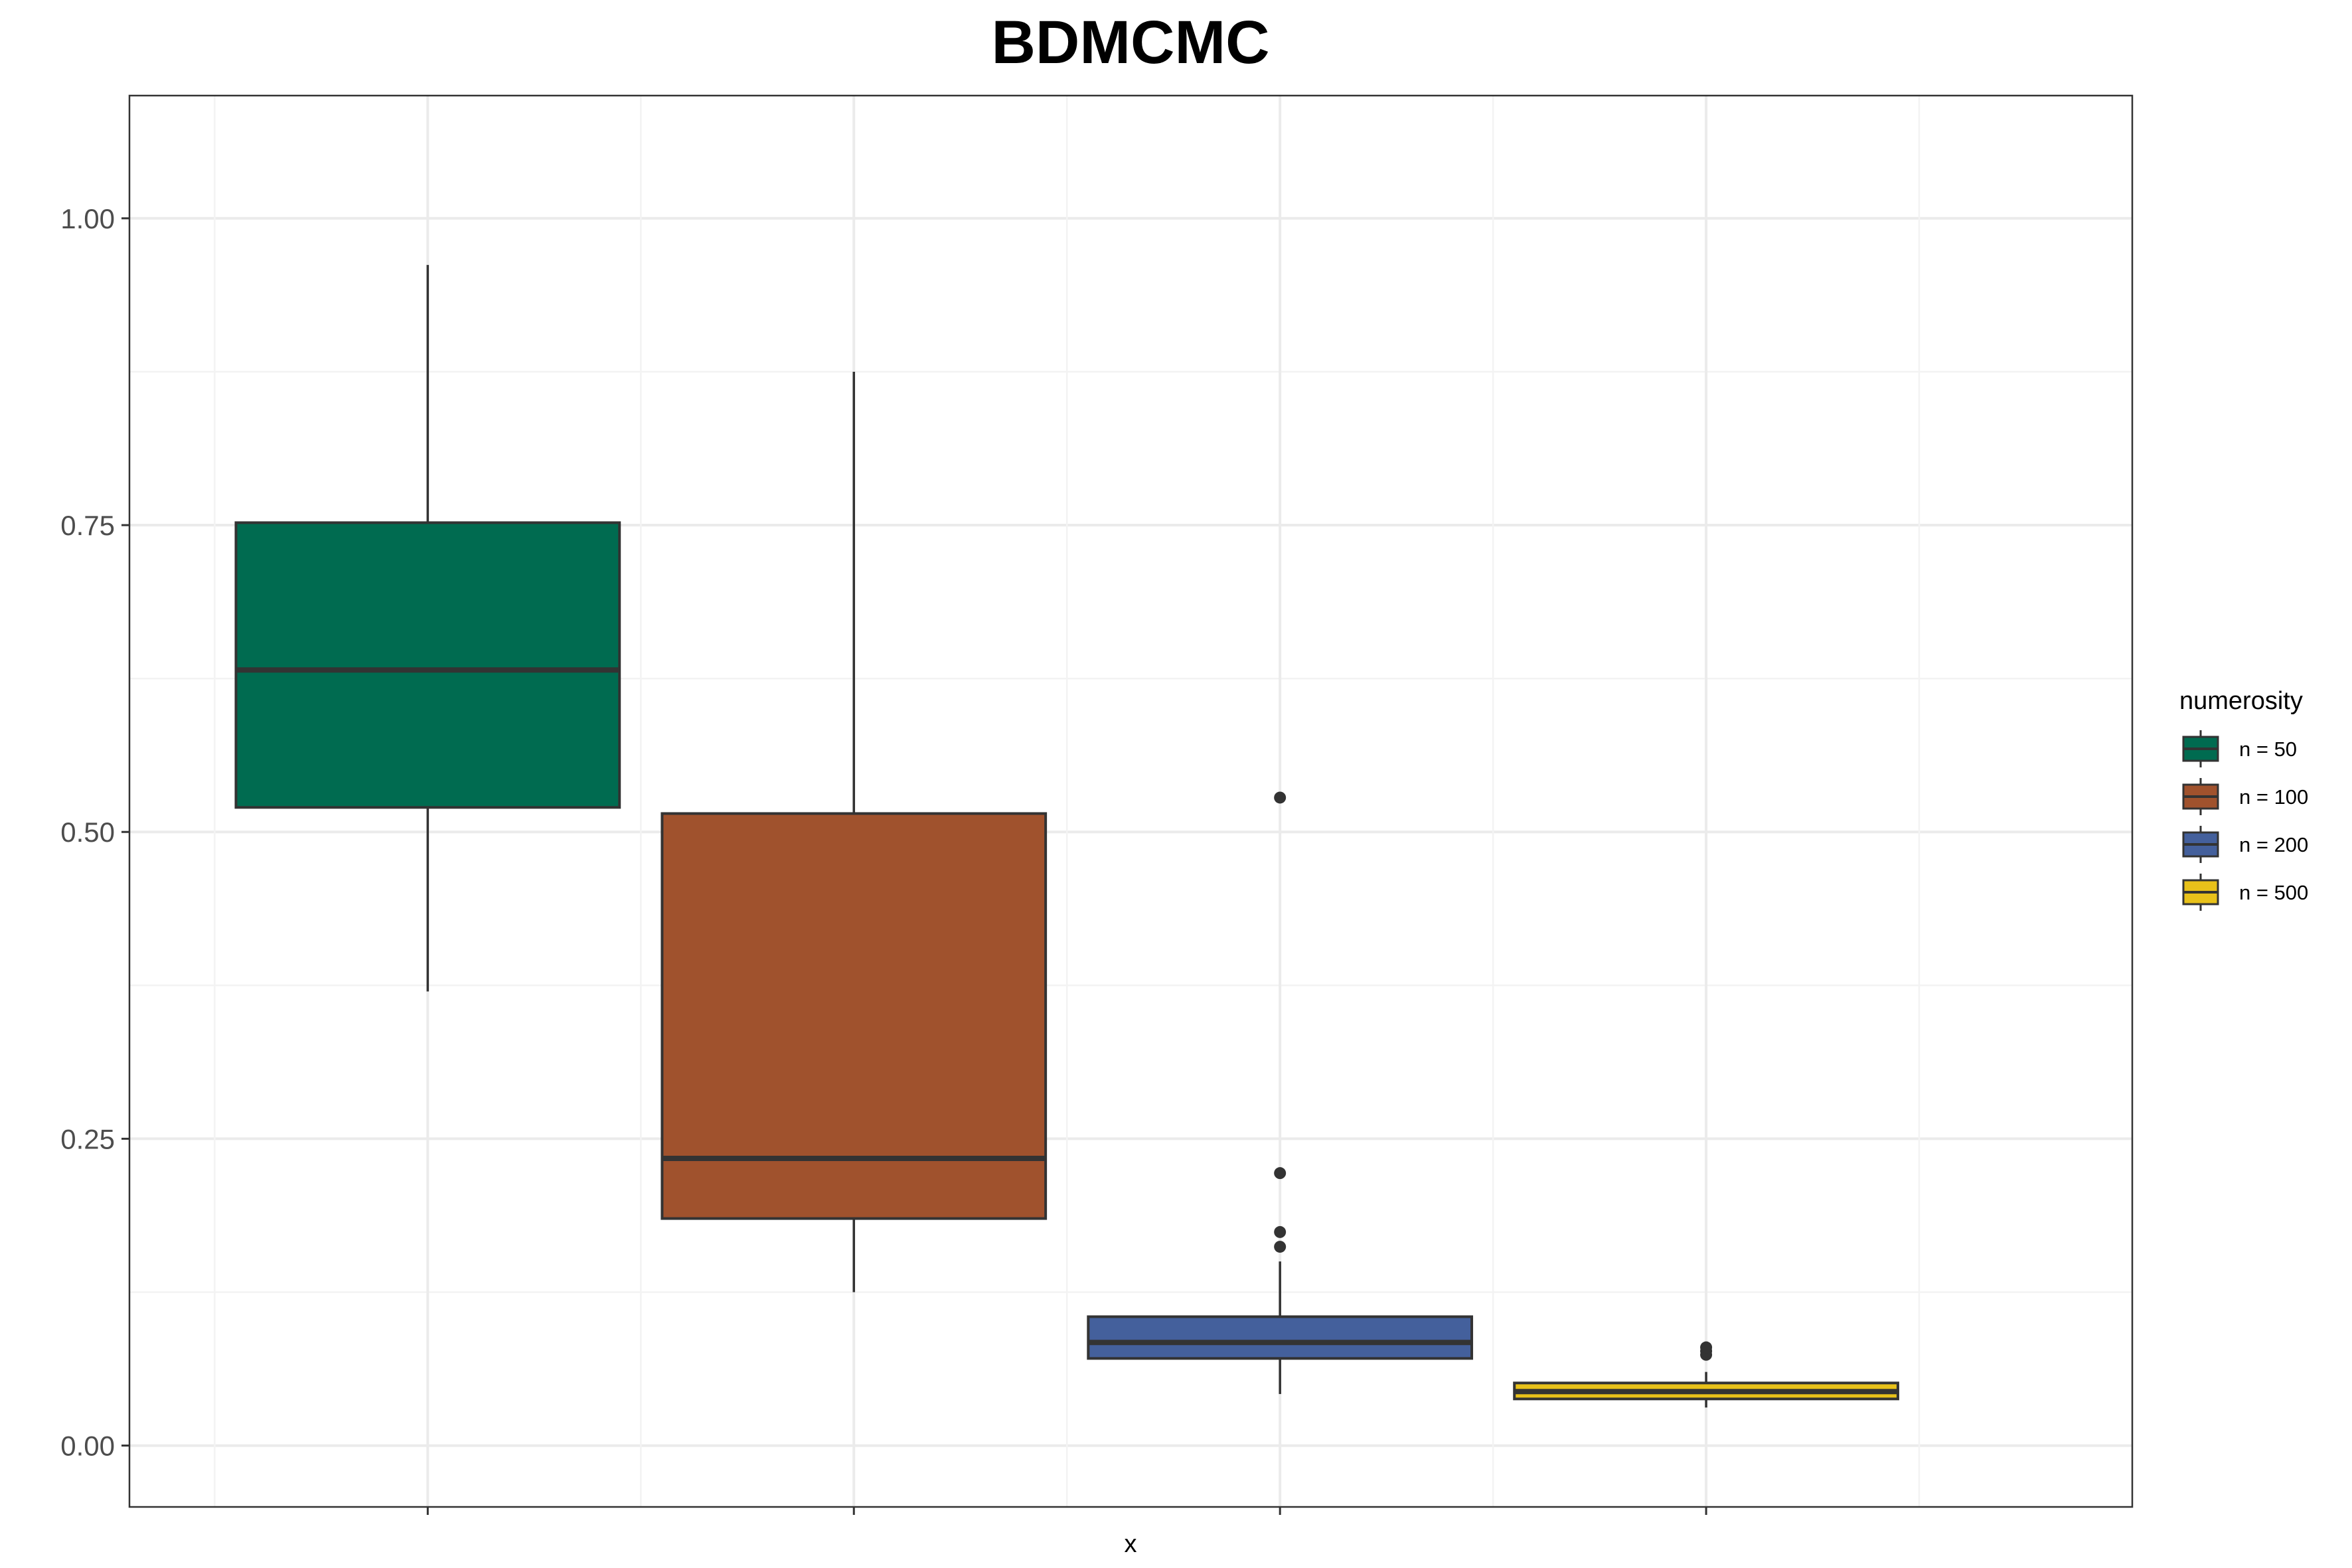 Image resolution: width=2352 pixels, height=1568 pixels. Describe the element at coordinates (2241, 701) in the screenshot. I see `legend-title: numerosity` at that location.